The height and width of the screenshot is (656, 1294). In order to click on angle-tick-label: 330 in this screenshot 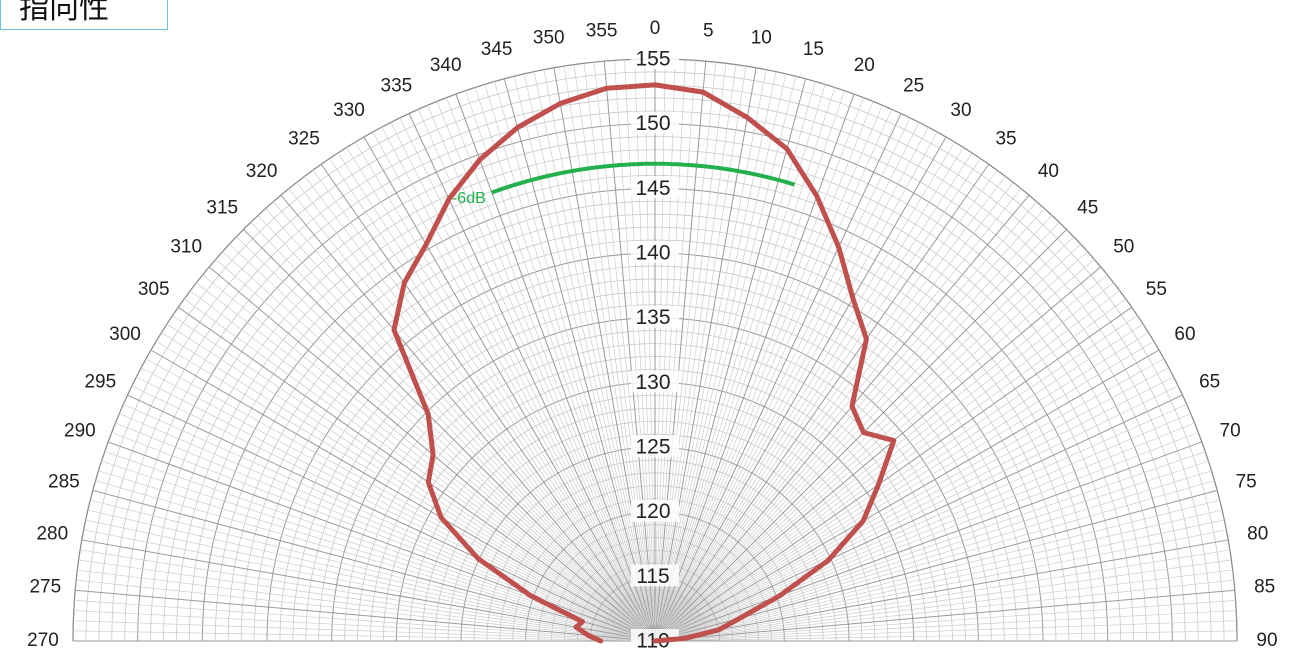, I will do `click(349, 110)`.